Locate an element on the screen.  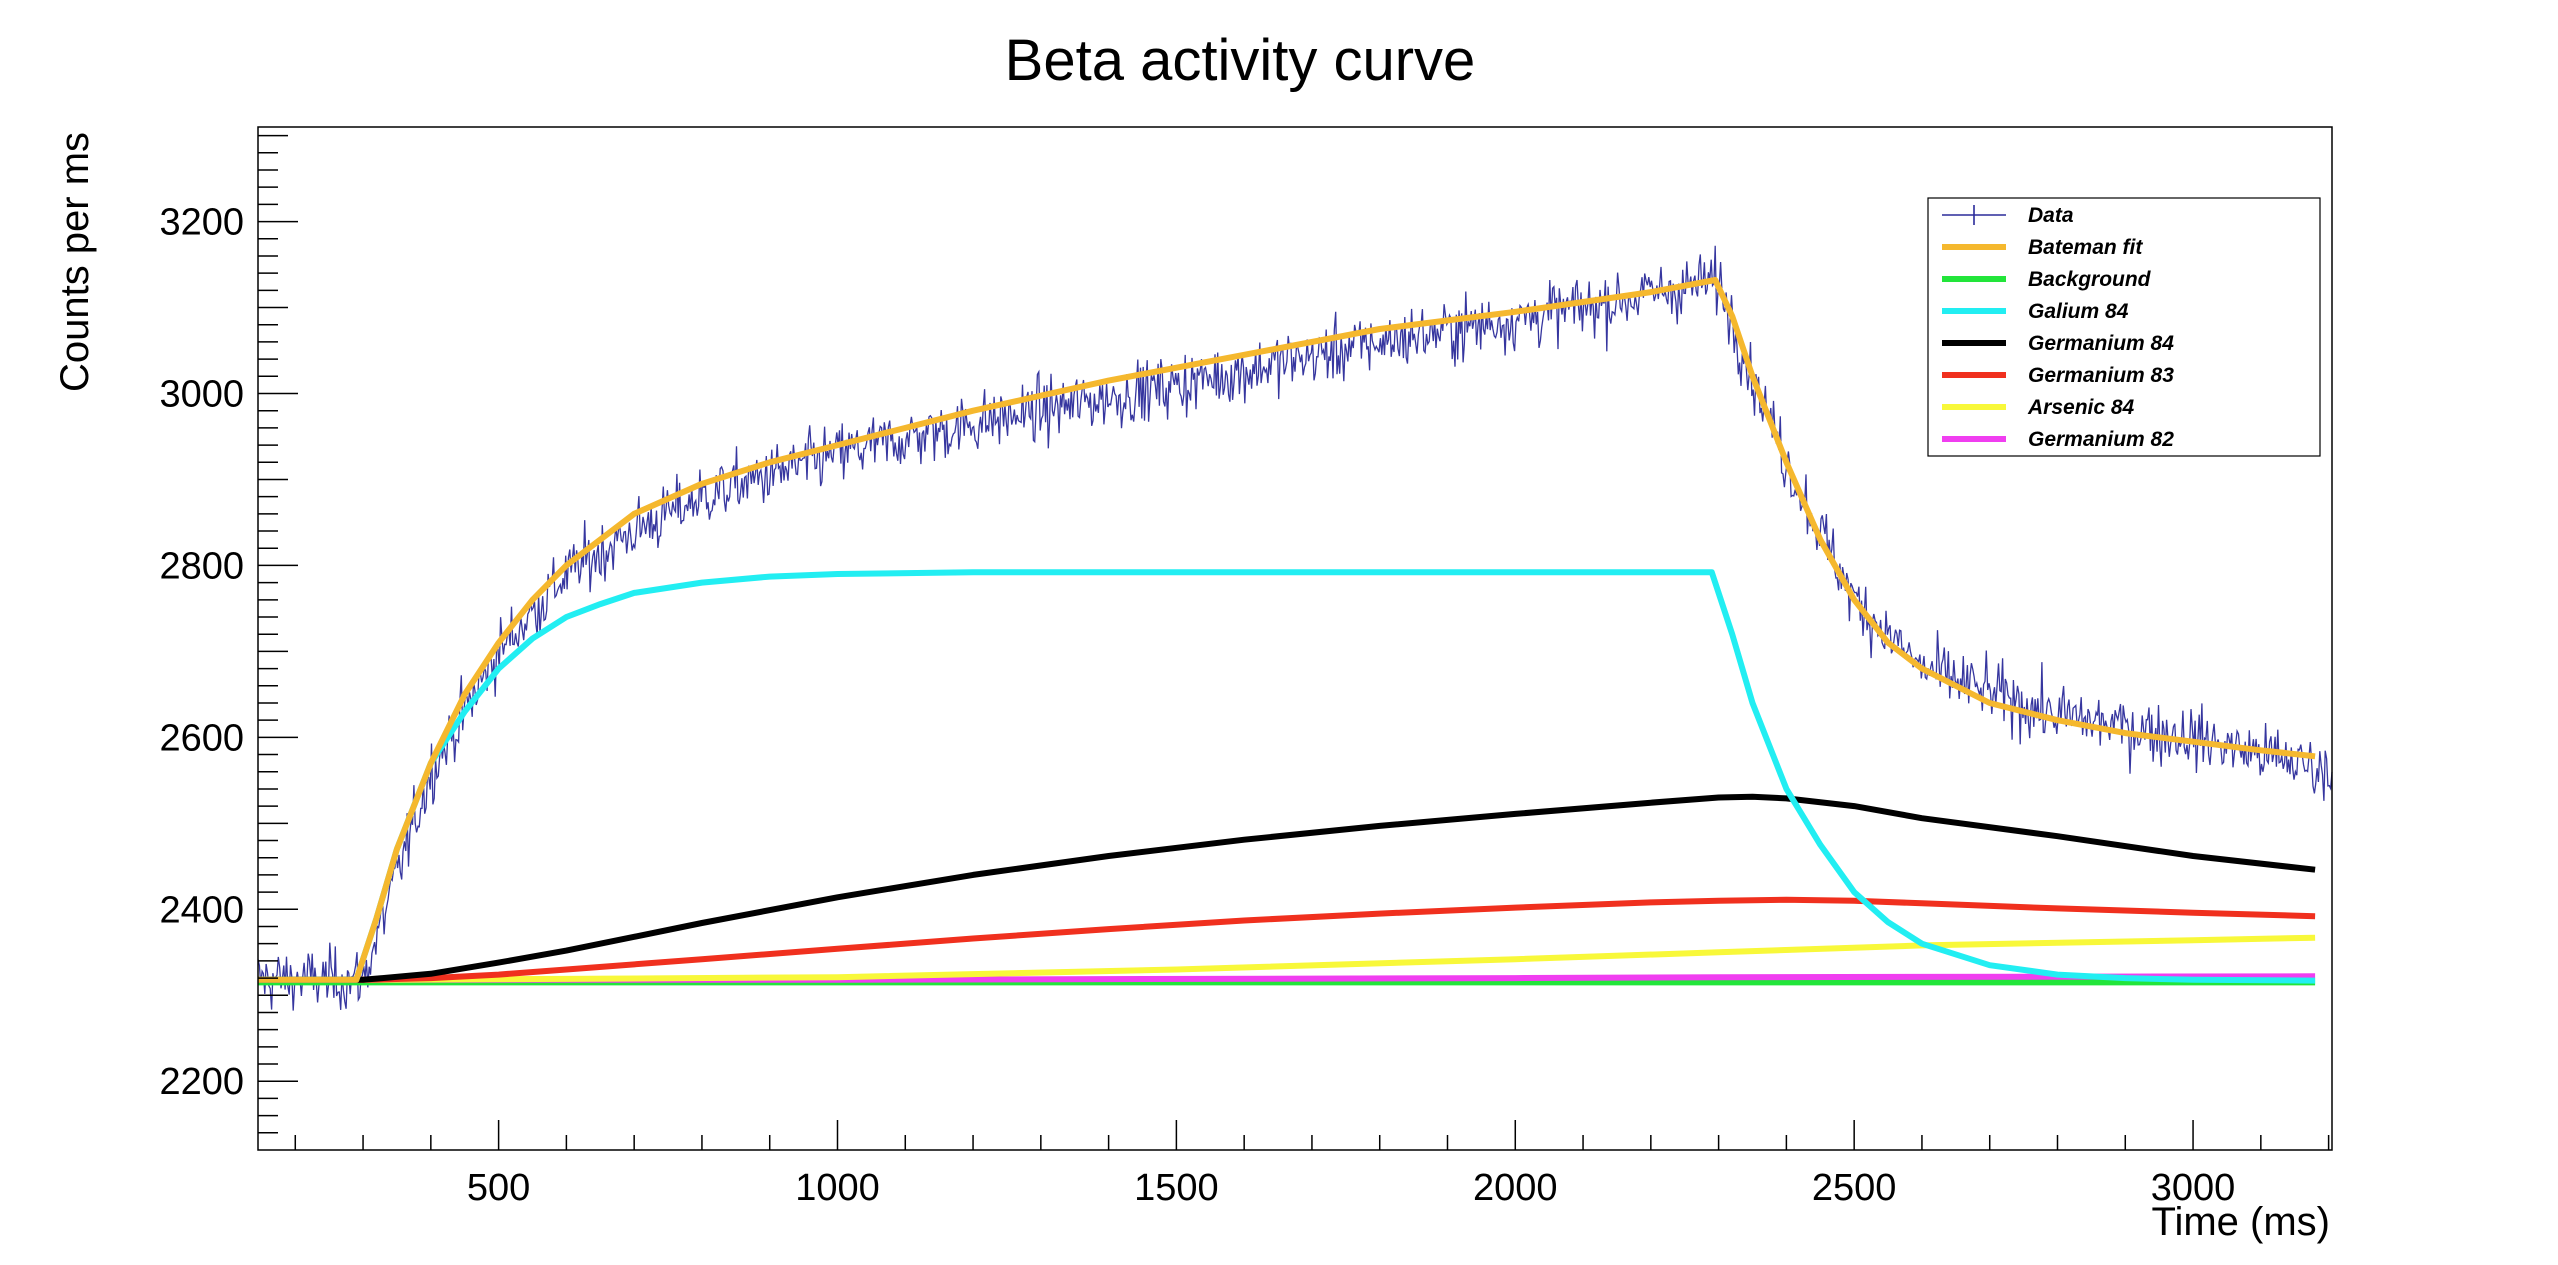
x-tick-label: 1500 is located at coordinates (1176, 1188).